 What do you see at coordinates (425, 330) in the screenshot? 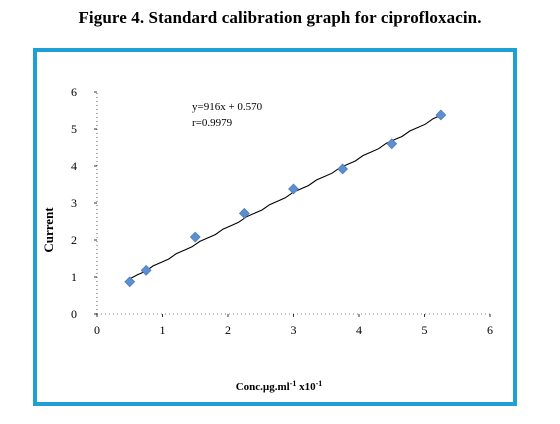
I see `x-tick-label: 5` at bounding box center [425, 330].